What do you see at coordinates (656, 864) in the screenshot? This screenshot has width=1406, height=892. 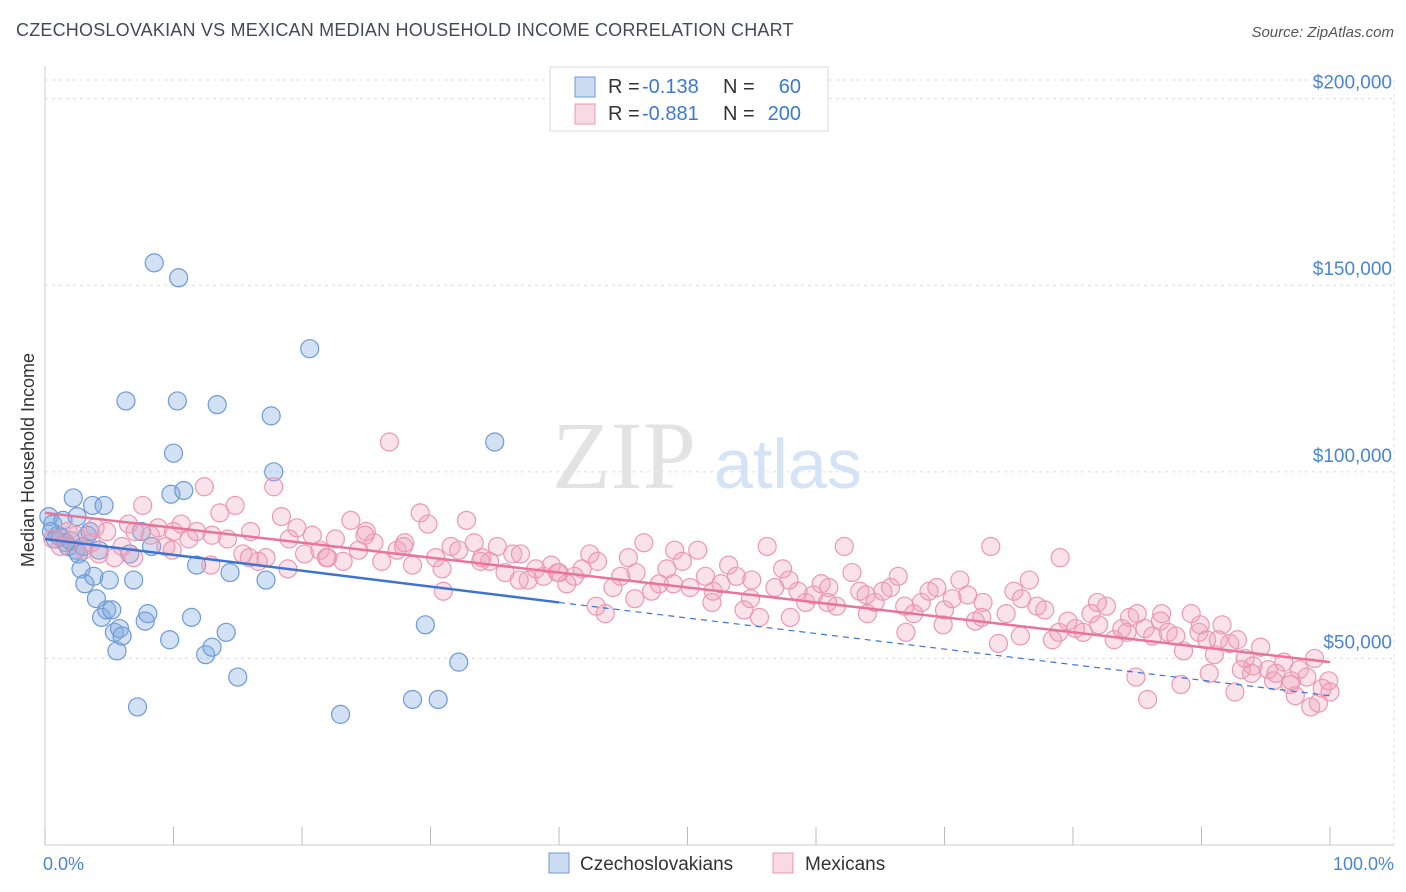 I see `bottom-legend-label-czechoslovakians: Czechoslovakians` at bounding box center [656, 864].